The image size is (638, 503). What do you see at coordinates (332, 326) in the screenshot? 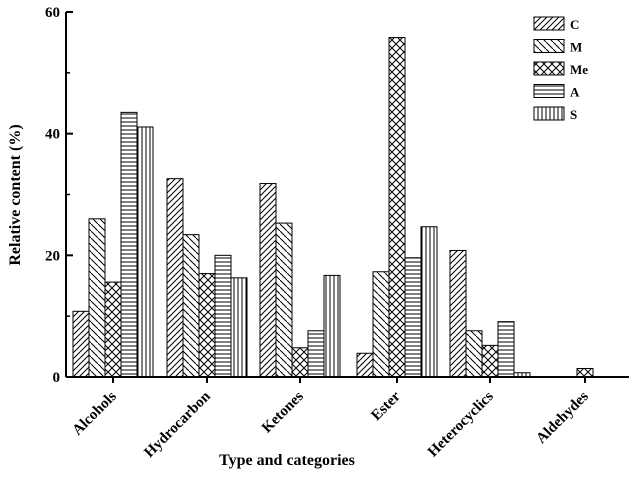
I see `bar-s-ketones` at bounding box center [332, 326].